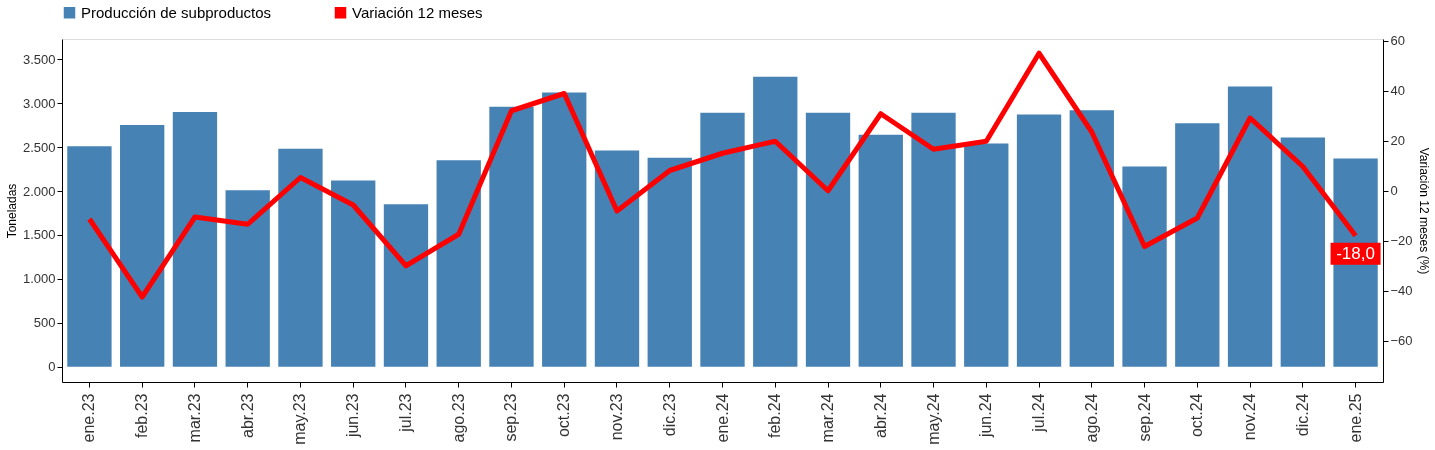 The width and height of the screenshot is (1435, 450). What do you see at coordinates (1302, 415) in the screenshot?
I see `x-tick-label: dic.24` at bounding box center [1302, 415].